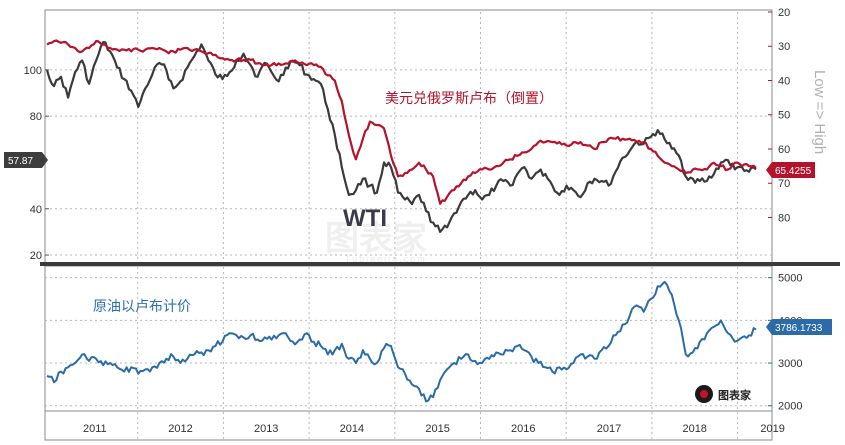  I want to click on watermark-sub: Tubiaojia.com, so click(386, 259).